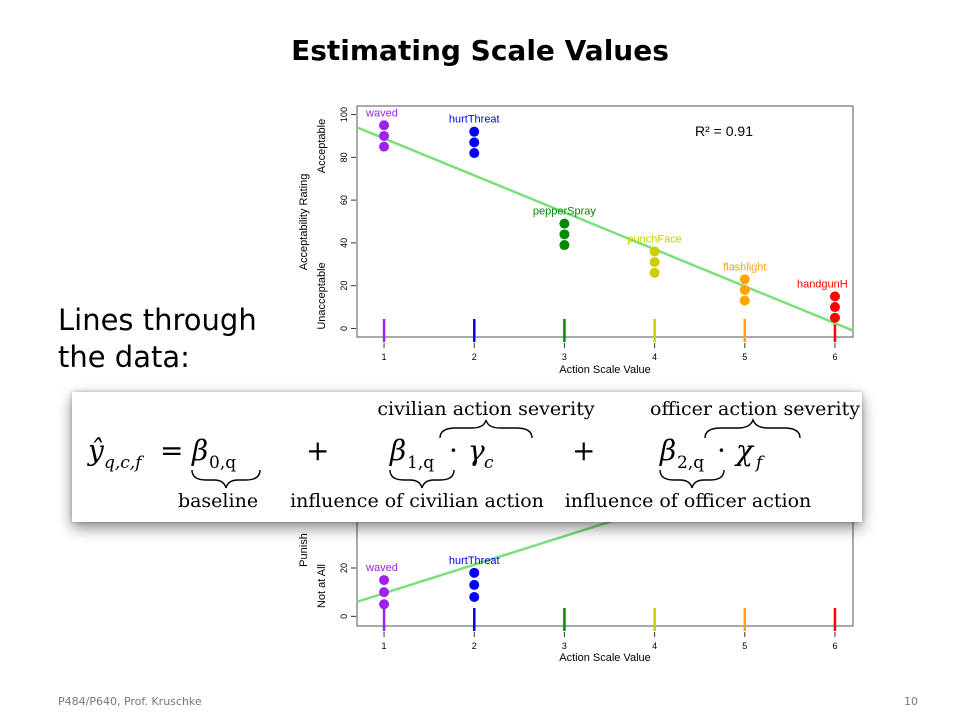 The width and height of the screenshot is (960, 720). I want to click on y-hat-symbol: ŷ, so click(95, 450).